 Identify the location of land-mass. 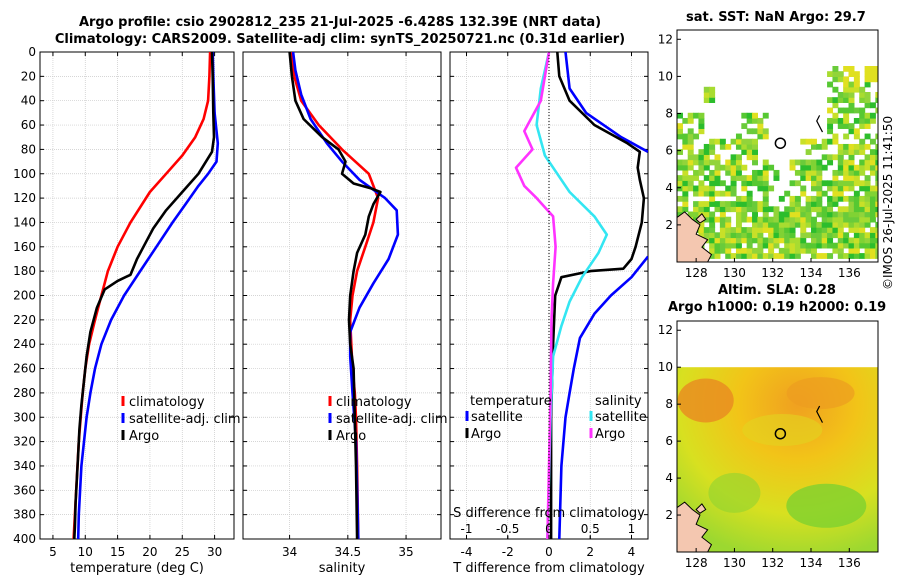
(701, 508).